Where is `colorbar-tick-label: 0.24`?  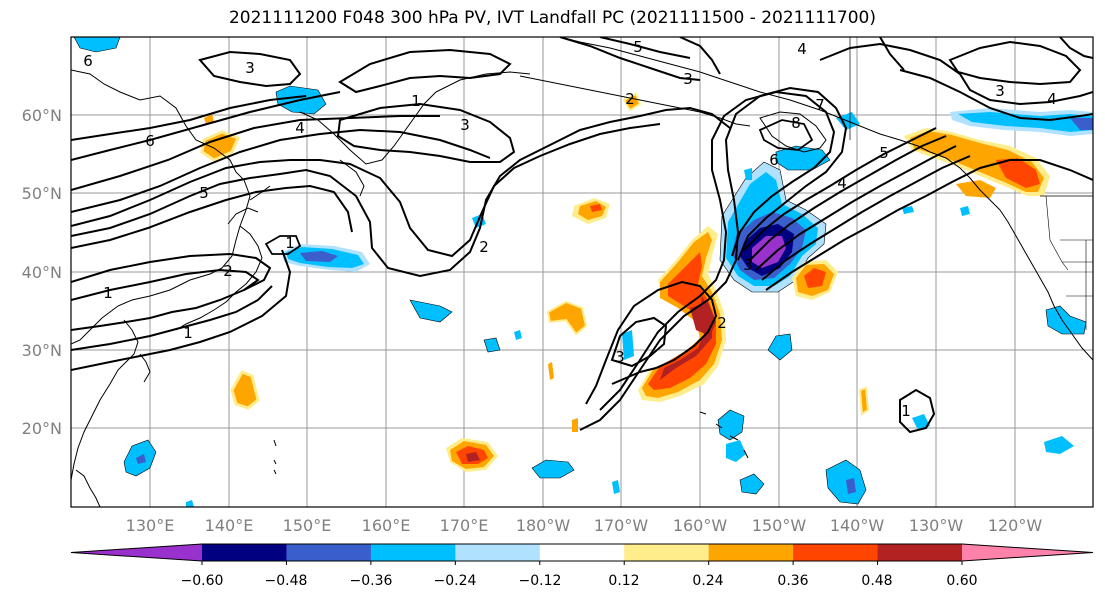
colorbar-tick-label: 0.24 is located at coordinates (707, 581).